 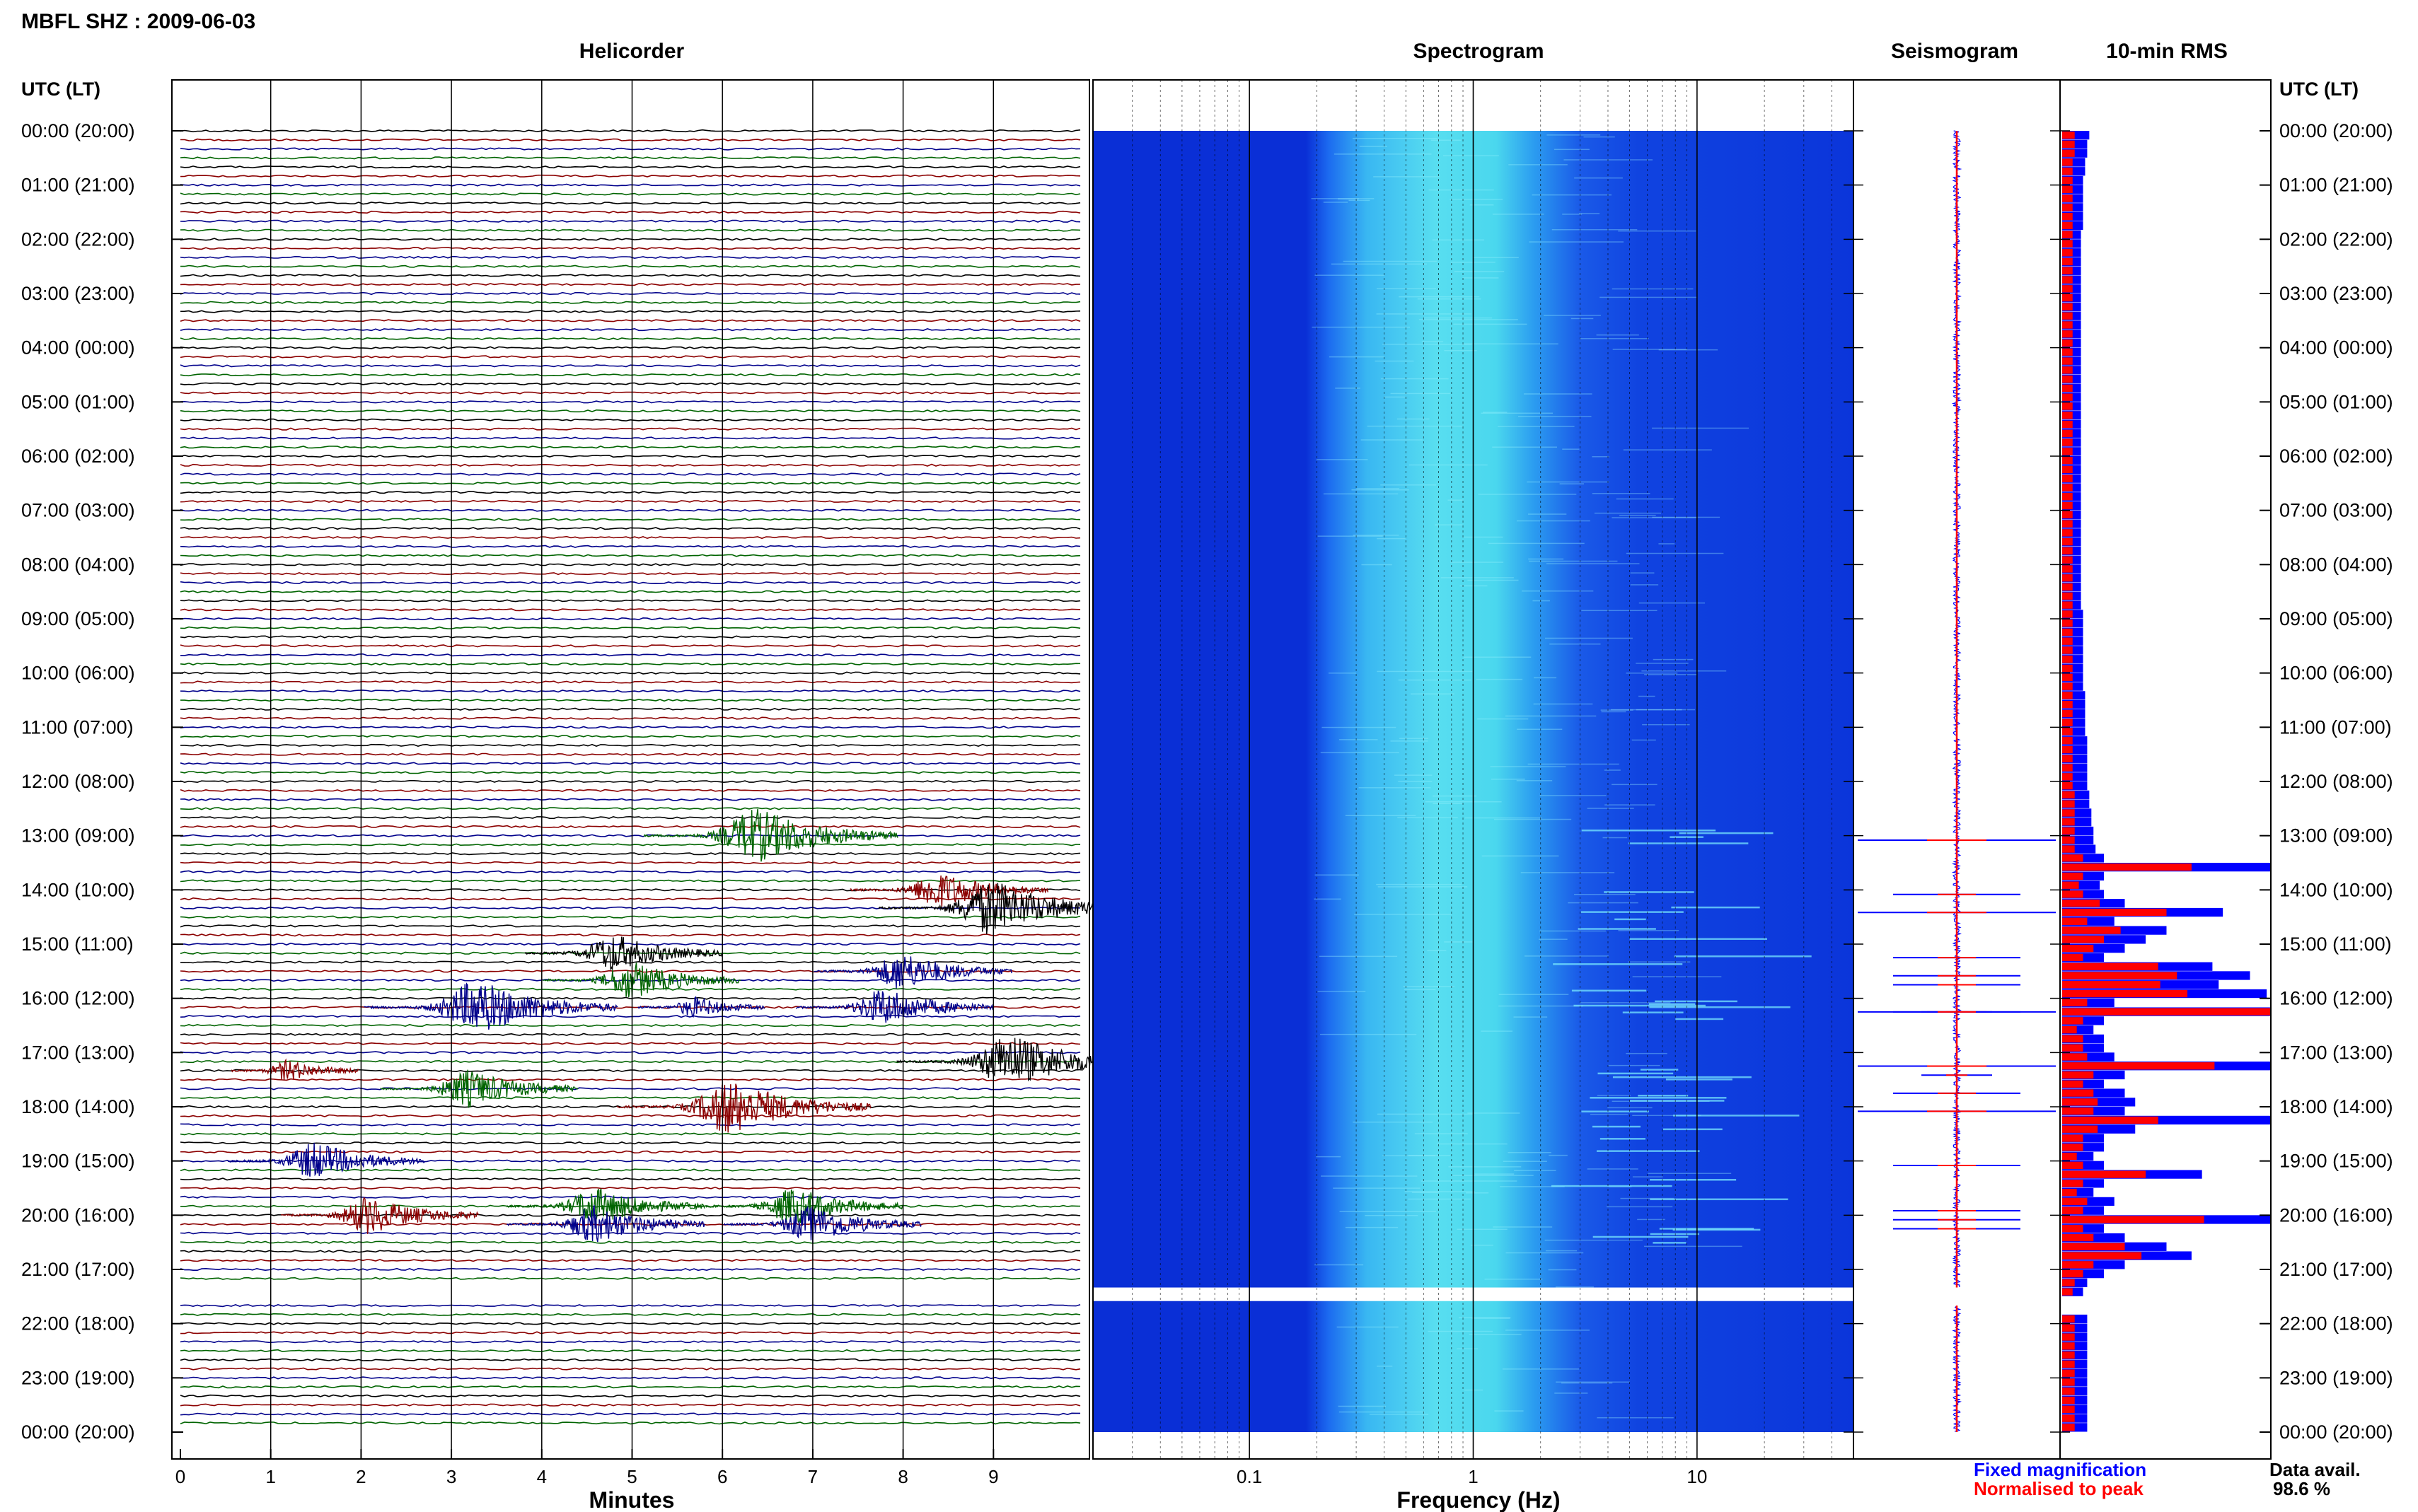 What do you see at coordinates (2336, 1161) in the screenshot?
I see `time-label-right: 19:00 (15:00)` at bounding box center [2336, 1161].